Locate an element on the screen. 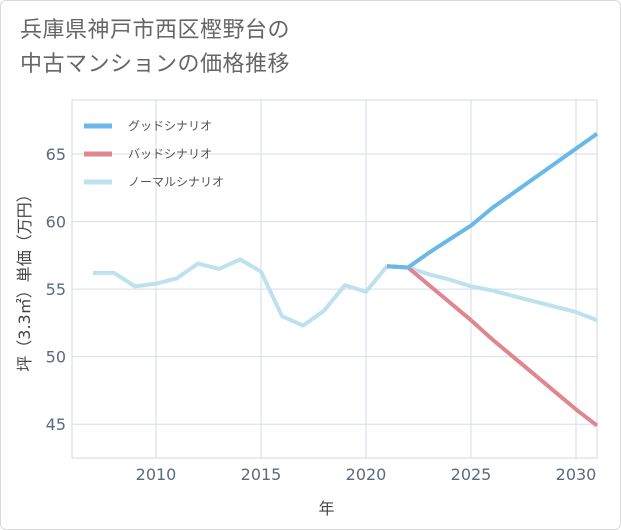 Image resolution: width=621 pixels, height=530 pixels. x-tick-label: 2020 is located at coordinates (366, 474).